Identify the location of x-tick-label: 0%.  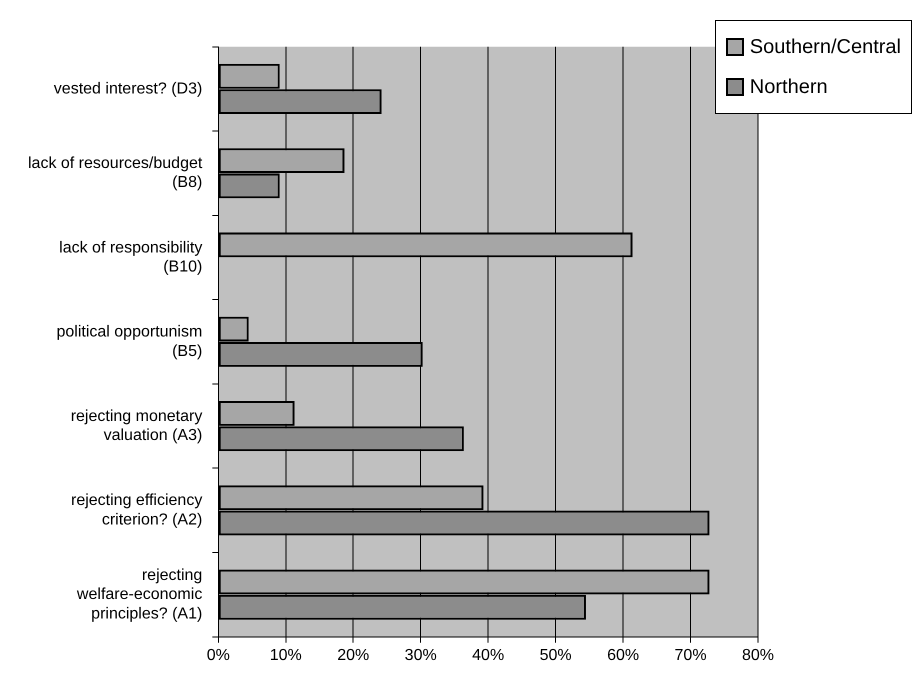
(218, 655).